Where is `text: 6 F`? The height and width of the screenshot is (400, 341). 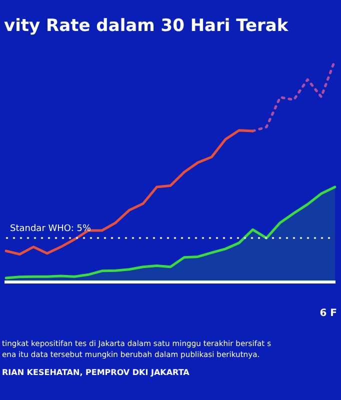
text: 6 F is located at coordinates (328, 313).